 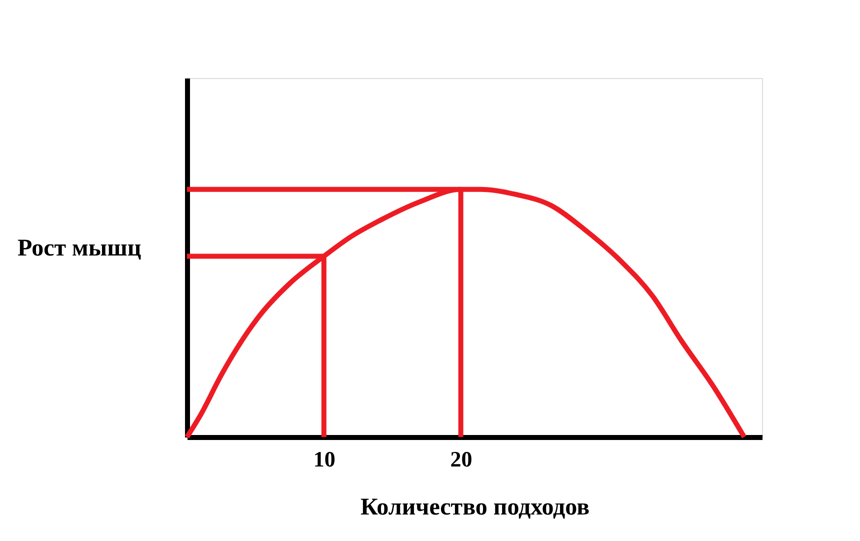 What do you see at coordinates (475, 507) in the screenshot?
I see `x-axis-title: Количество подходов` at bounding box center [475, 507].